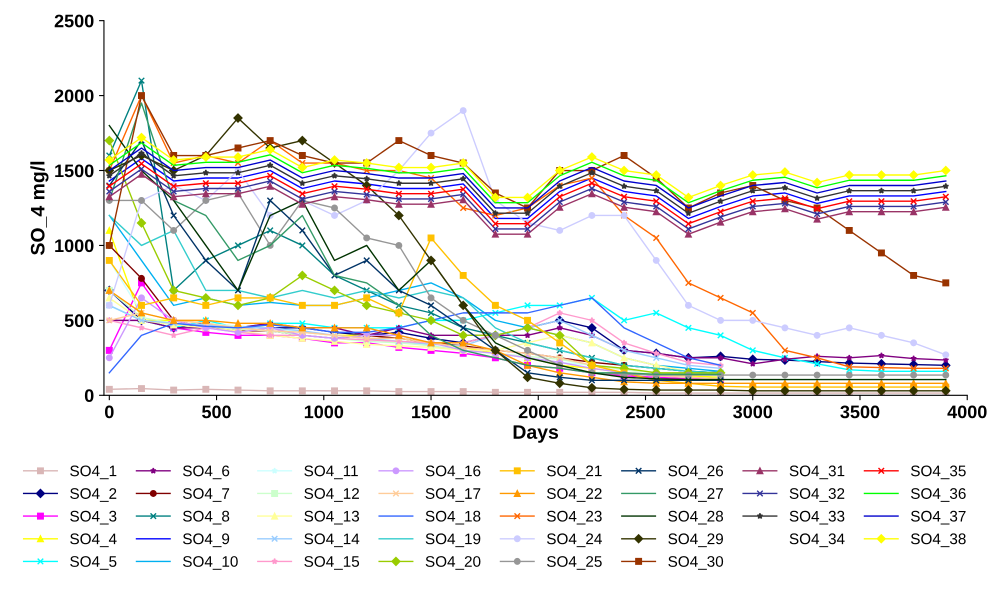 The width and height of the screenshot is (990, 590). Describe the element at coordinates (206, 495) in the screenshot. I see `legend-label: SO4_7` at that location.